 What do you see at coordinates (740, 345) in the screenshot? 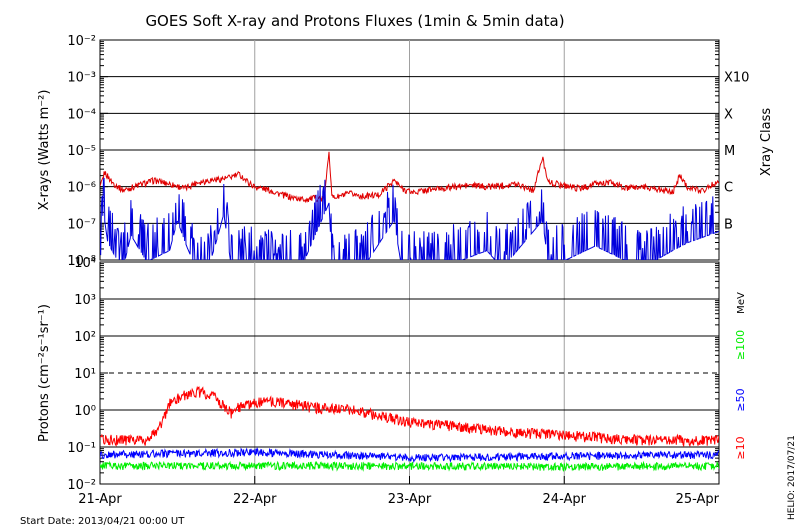
I see `proton-energy-label: ≥100` at bounding box center [740, 345].